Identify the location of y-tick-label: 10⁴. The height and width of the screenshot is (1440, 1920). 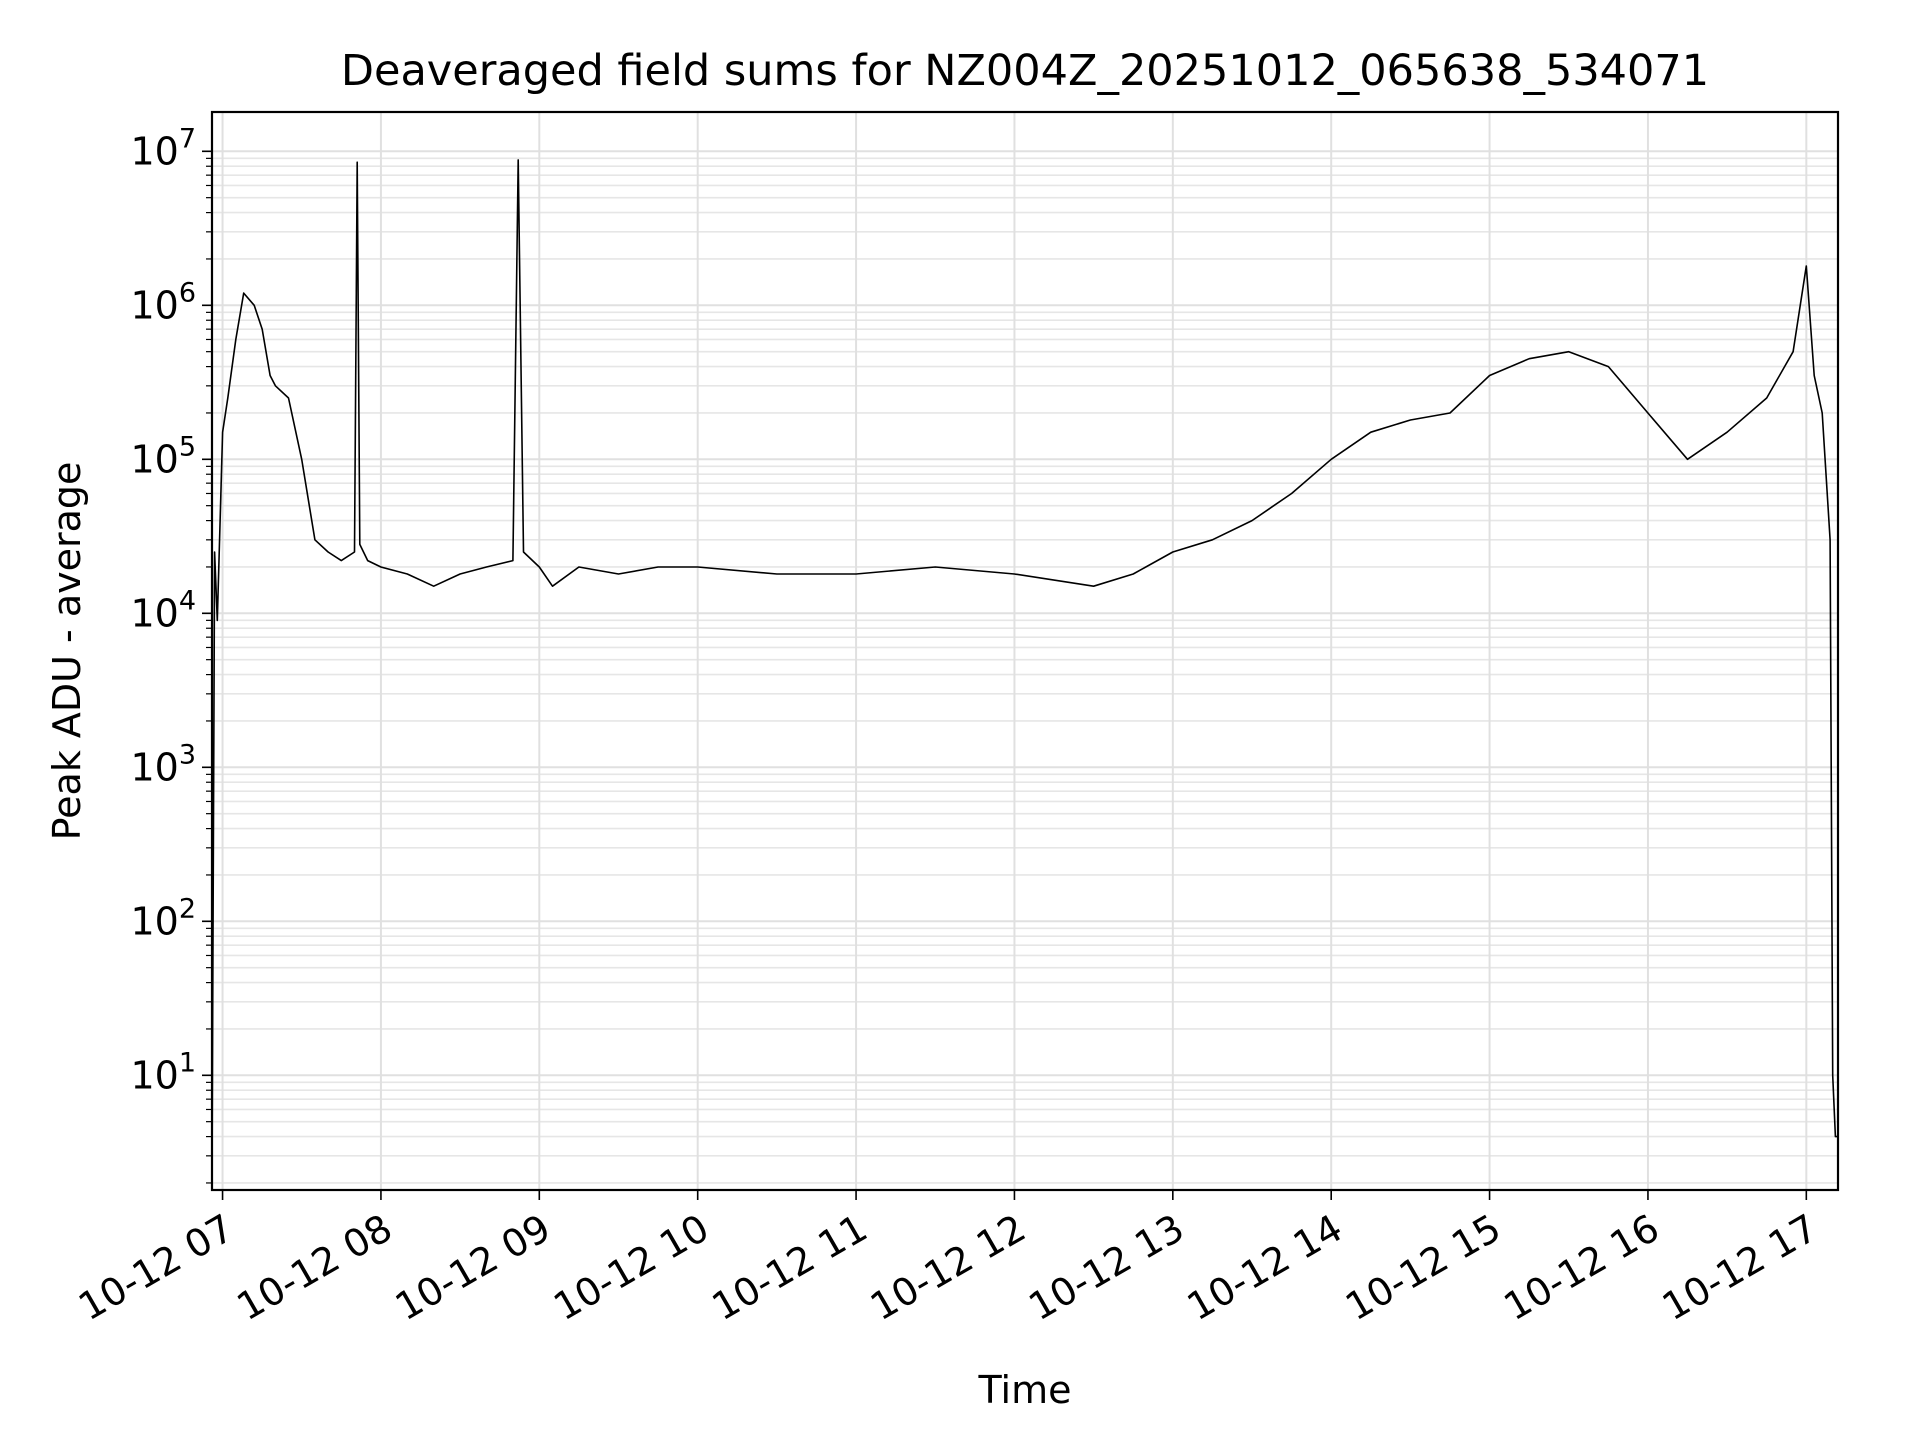
(163, 610).